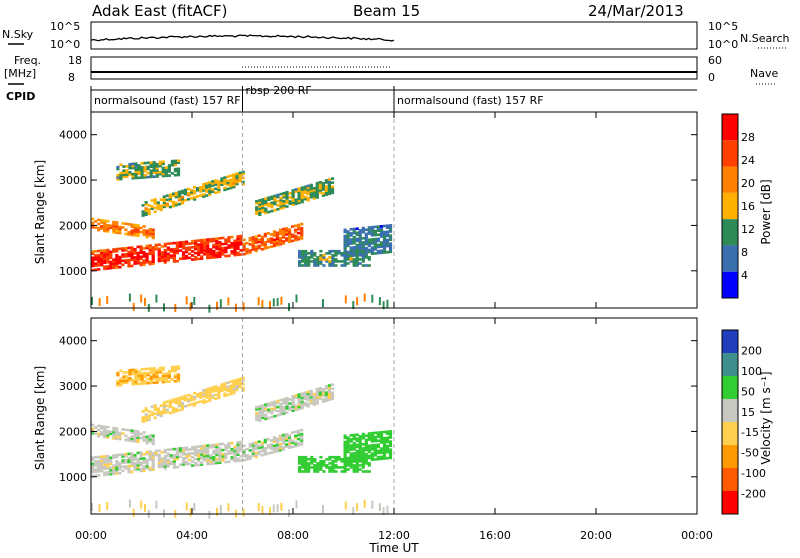 This screenshot has width=800, height=558. Describe the element at coordinates (723, 26) in the screenshot. I see `noise-right-tick-top: 10^5` at that location.